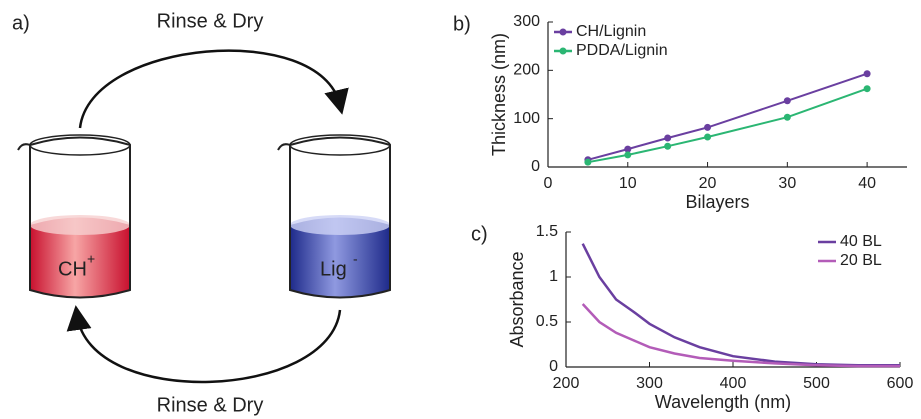 This screenshot has height=419, width=921. I want to click on legend-label: 40 BL, so click(861, 241).